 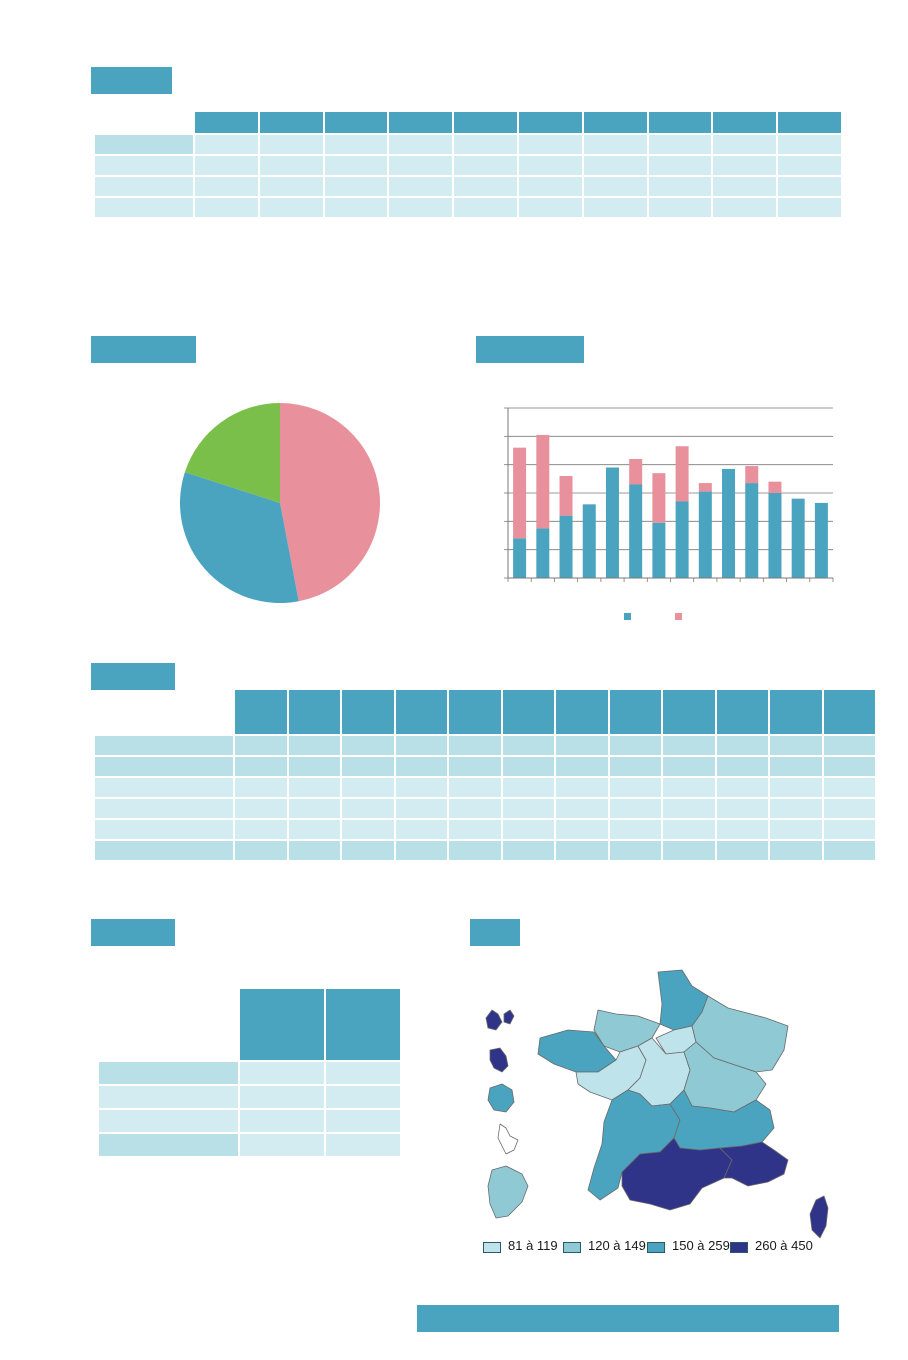 What do you see at coordinates (131, 80) in the screenshot?
I see `section1-title-tab` at bounding box center [131, 80].